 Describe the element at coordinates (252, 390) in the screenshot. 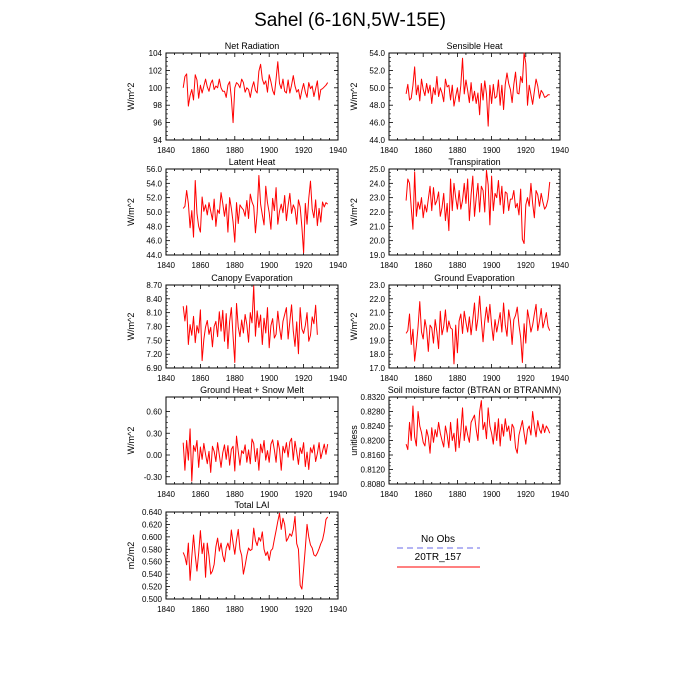

I see `panel-title: Ground Heat + Snow Melt` at that location.